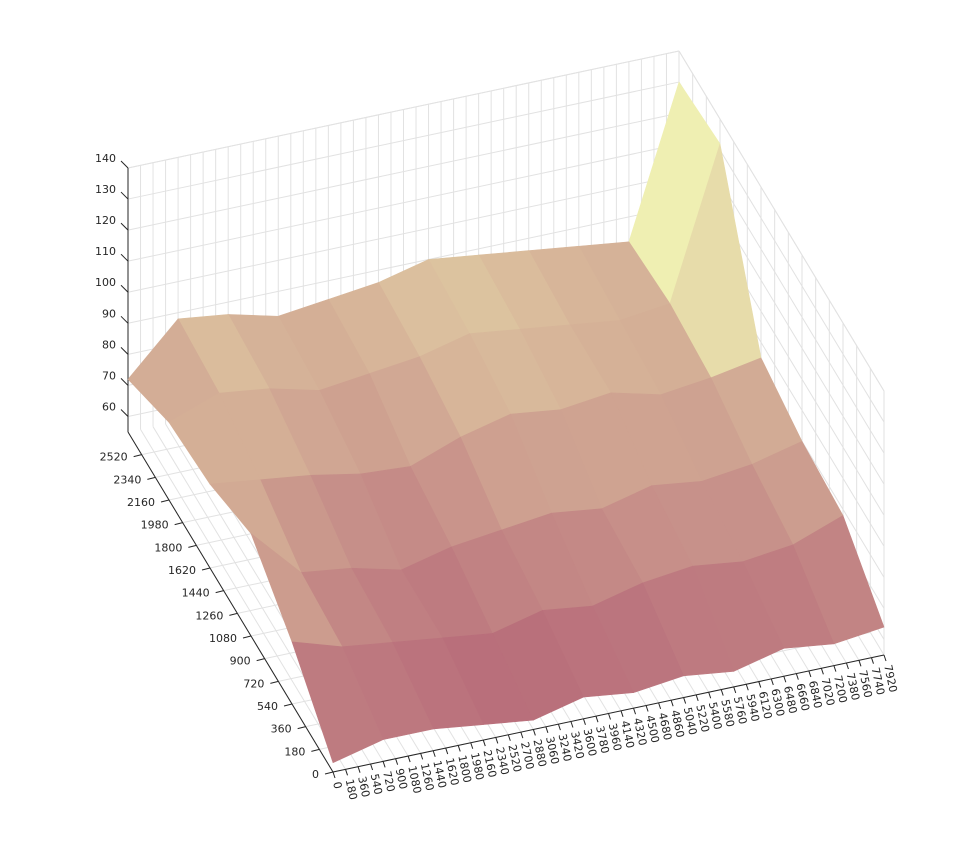 This screenshot has width=980, height=868. What do you see at coordinates (602, 740) in the screenshot?
I see `x-tick-label: 3780` at bounding box center [602, 740].